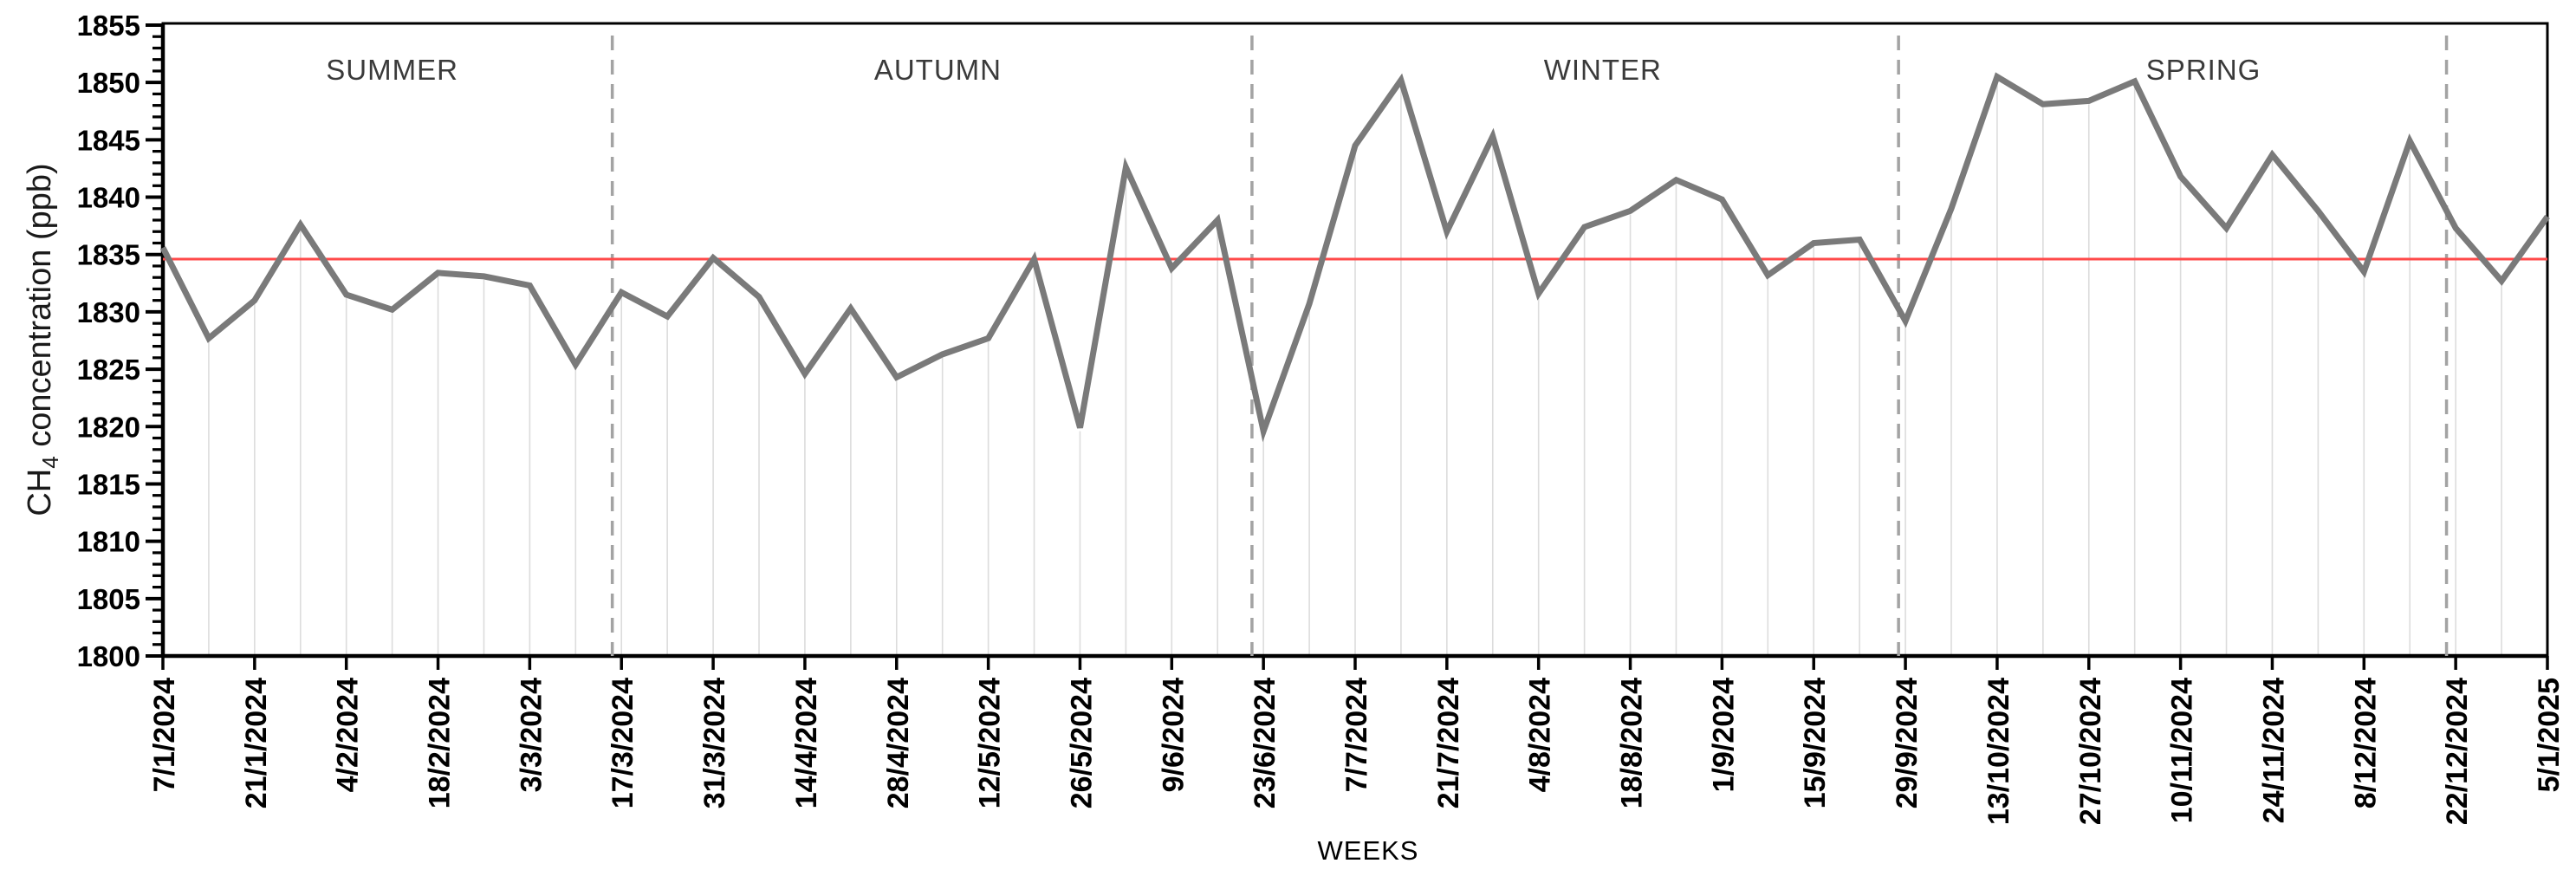  What do you see at coordinates (1541, 735) in the screenshot?
I see `x-tick-label: 4/8/2024` at bounding box center [1541, 735].